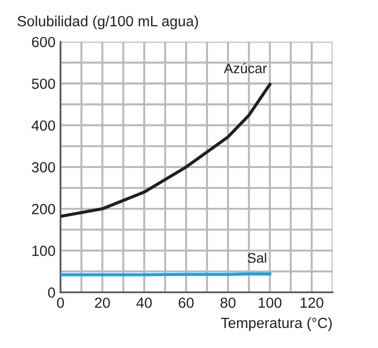 The height and width of the screenshot is (348, 378). Describe the element at coordinates (228, 303) in the screenshot. I see `x-tick-label: 80` at that location.